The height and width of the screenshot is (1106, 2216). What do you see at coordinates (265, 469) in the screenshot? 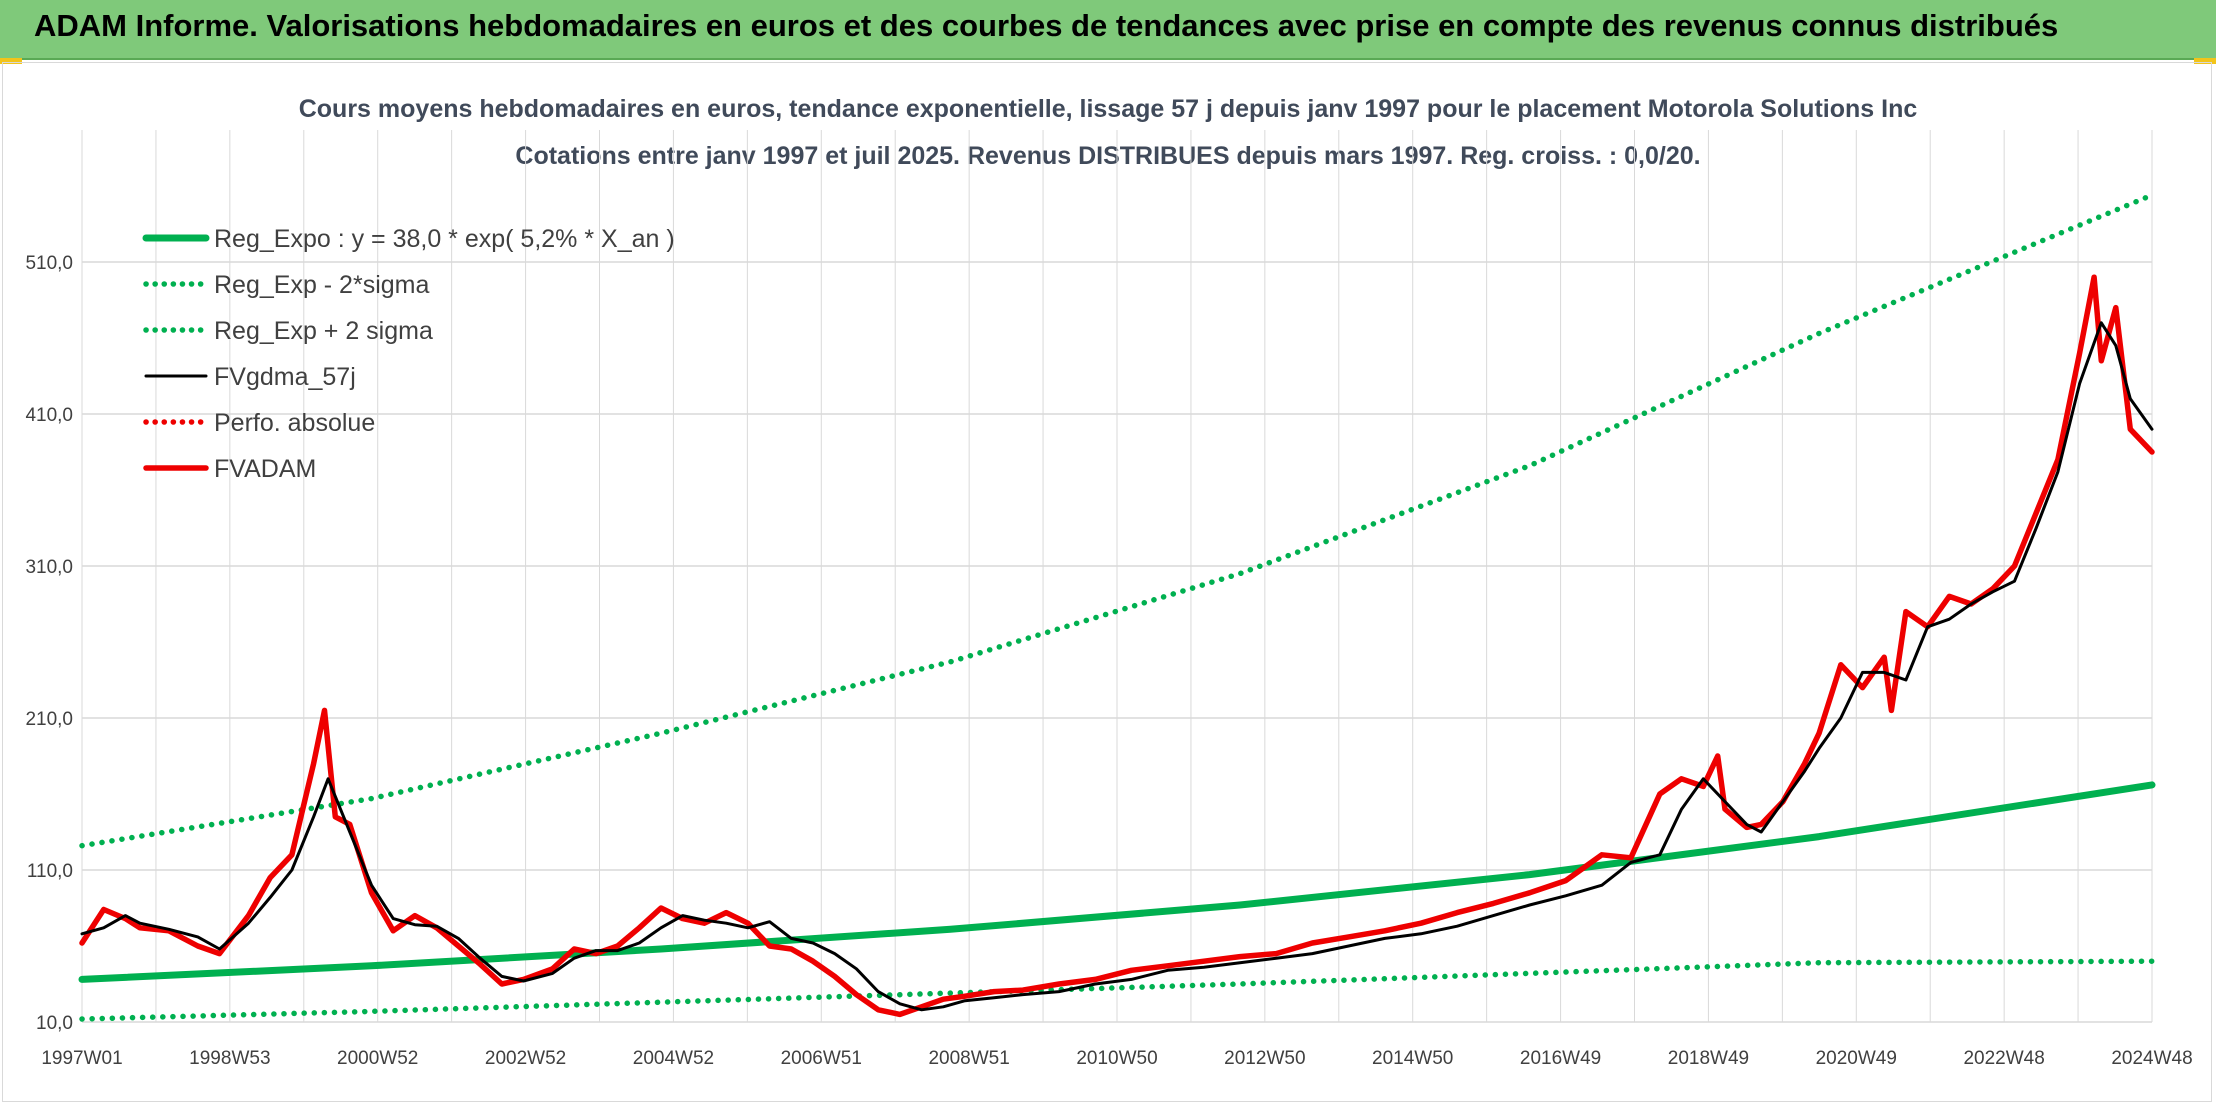
I see `legend-label: FVADAM` at bounding box center [265, 469].